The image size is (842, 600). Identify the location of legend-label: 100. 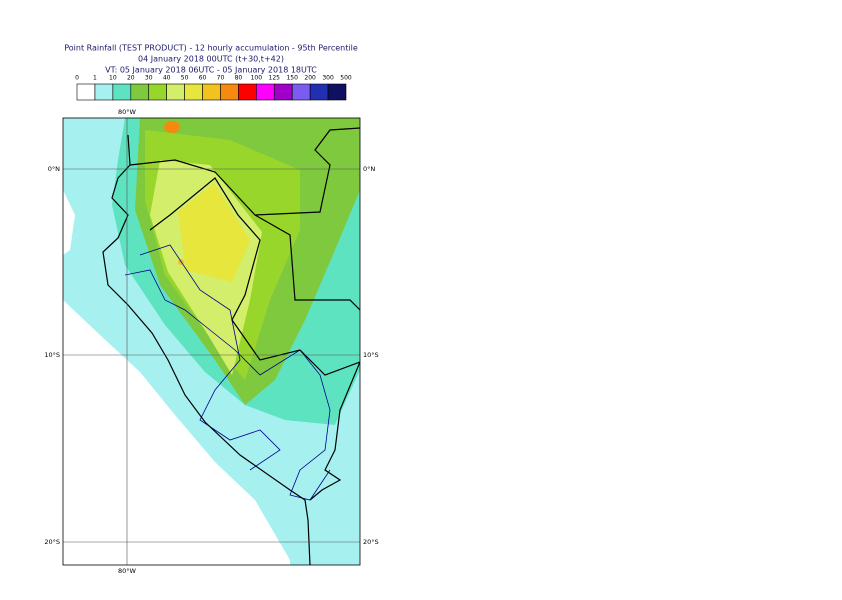
(257, 78).